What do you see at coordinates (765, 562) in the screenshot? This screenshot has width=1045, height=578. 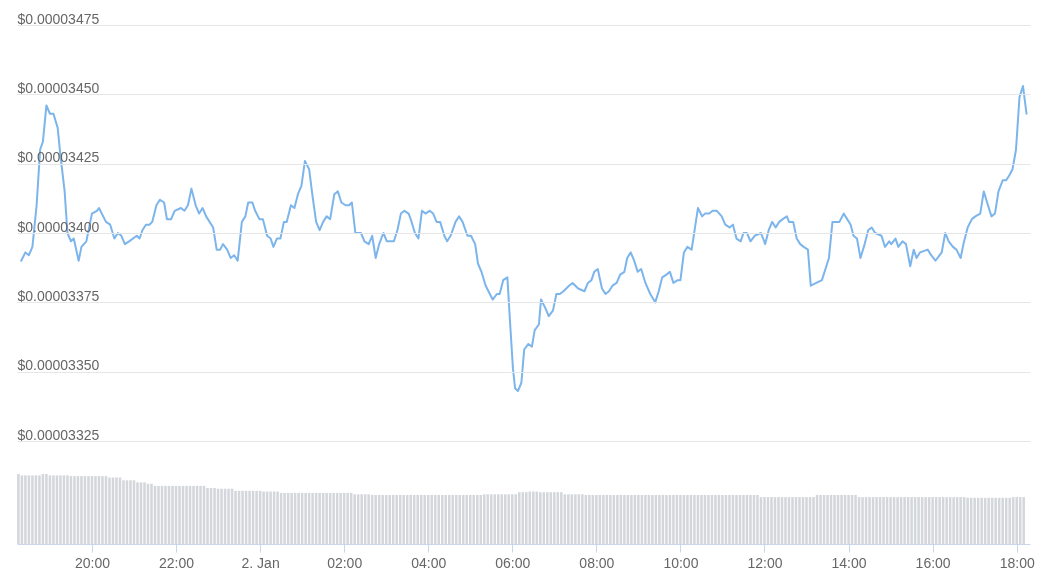 I see `x-tick-label: 12:00` at bounding box center [765, 562].